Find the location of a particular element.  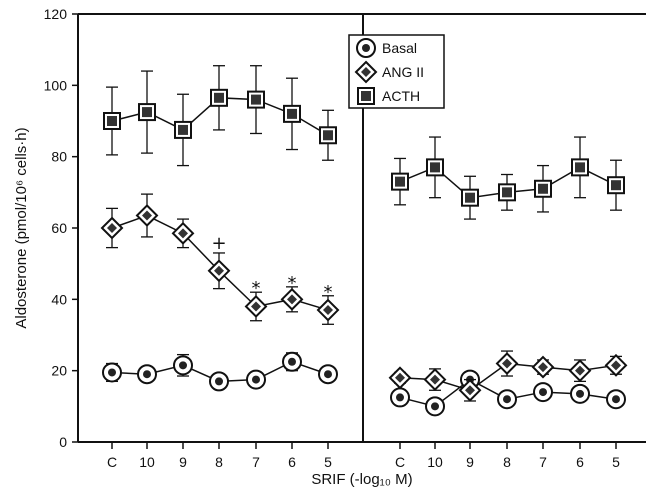

legend-item-ang-ii: ANG II is located at coordinates (389, 72).